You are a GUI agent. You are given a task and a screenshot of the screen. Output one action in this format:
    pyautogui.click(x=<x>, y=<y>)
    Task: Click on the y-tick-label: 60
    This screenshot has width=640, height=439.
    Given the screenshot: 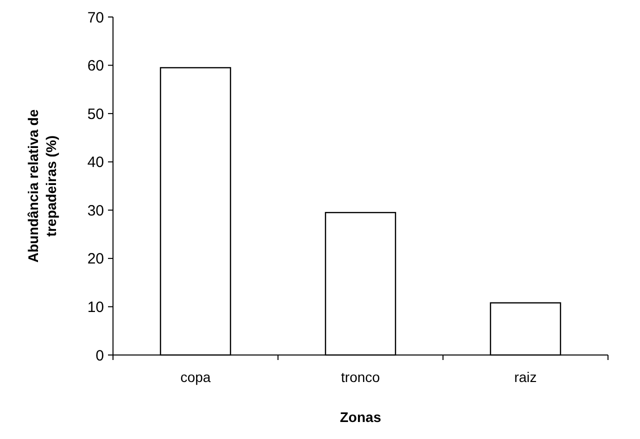 What is the action you would take?
    pyautogui.click(x=95, y=66)
    